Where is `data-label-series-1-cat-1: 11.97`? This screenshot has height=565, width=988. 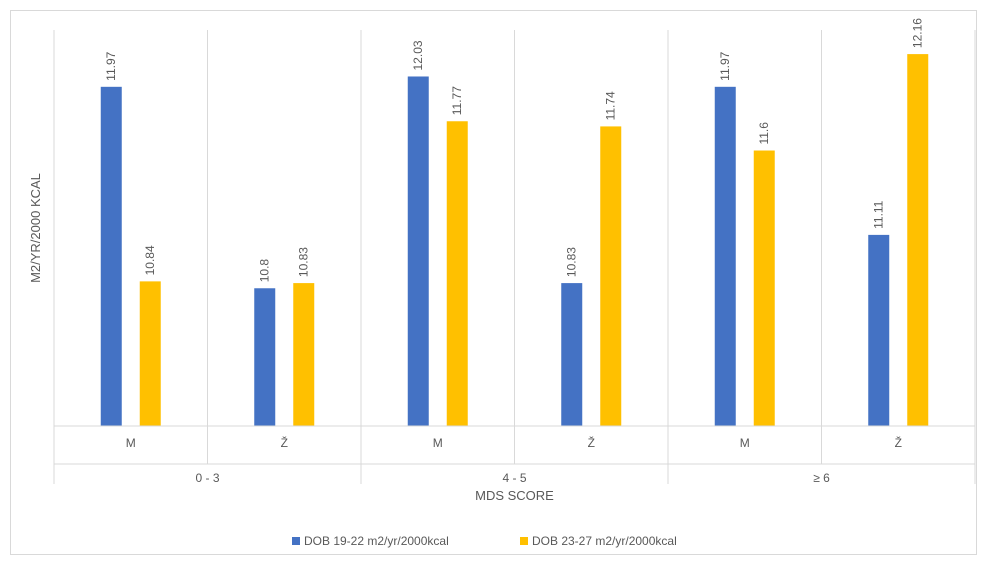
data-label-series-1-cat-1: 11.97 is located at coordinates (111, 65).